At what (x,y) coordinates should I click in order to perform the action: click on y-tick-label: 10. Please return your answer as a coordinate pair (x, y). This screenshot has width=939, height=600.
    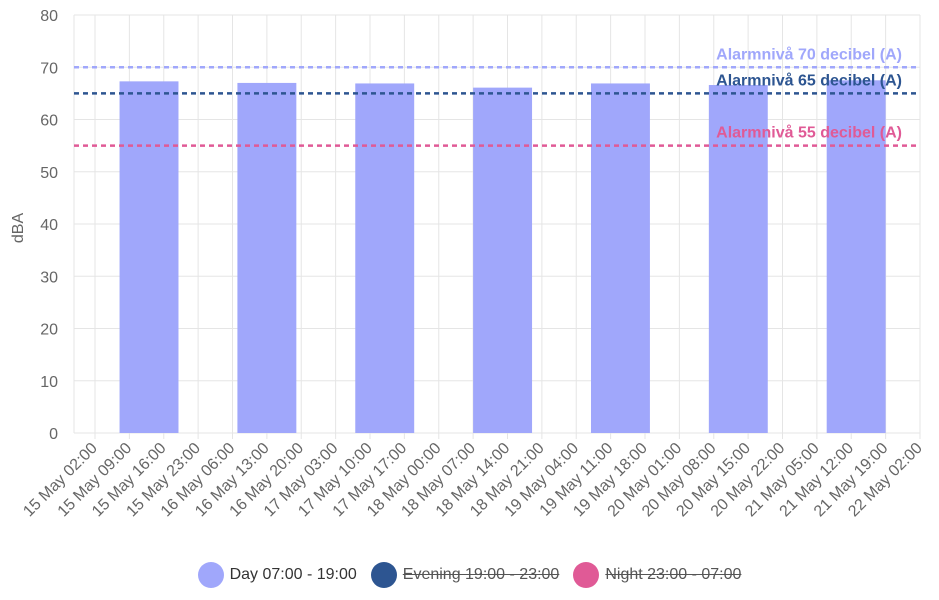
    Looking at the image, I should click on (49, 382).